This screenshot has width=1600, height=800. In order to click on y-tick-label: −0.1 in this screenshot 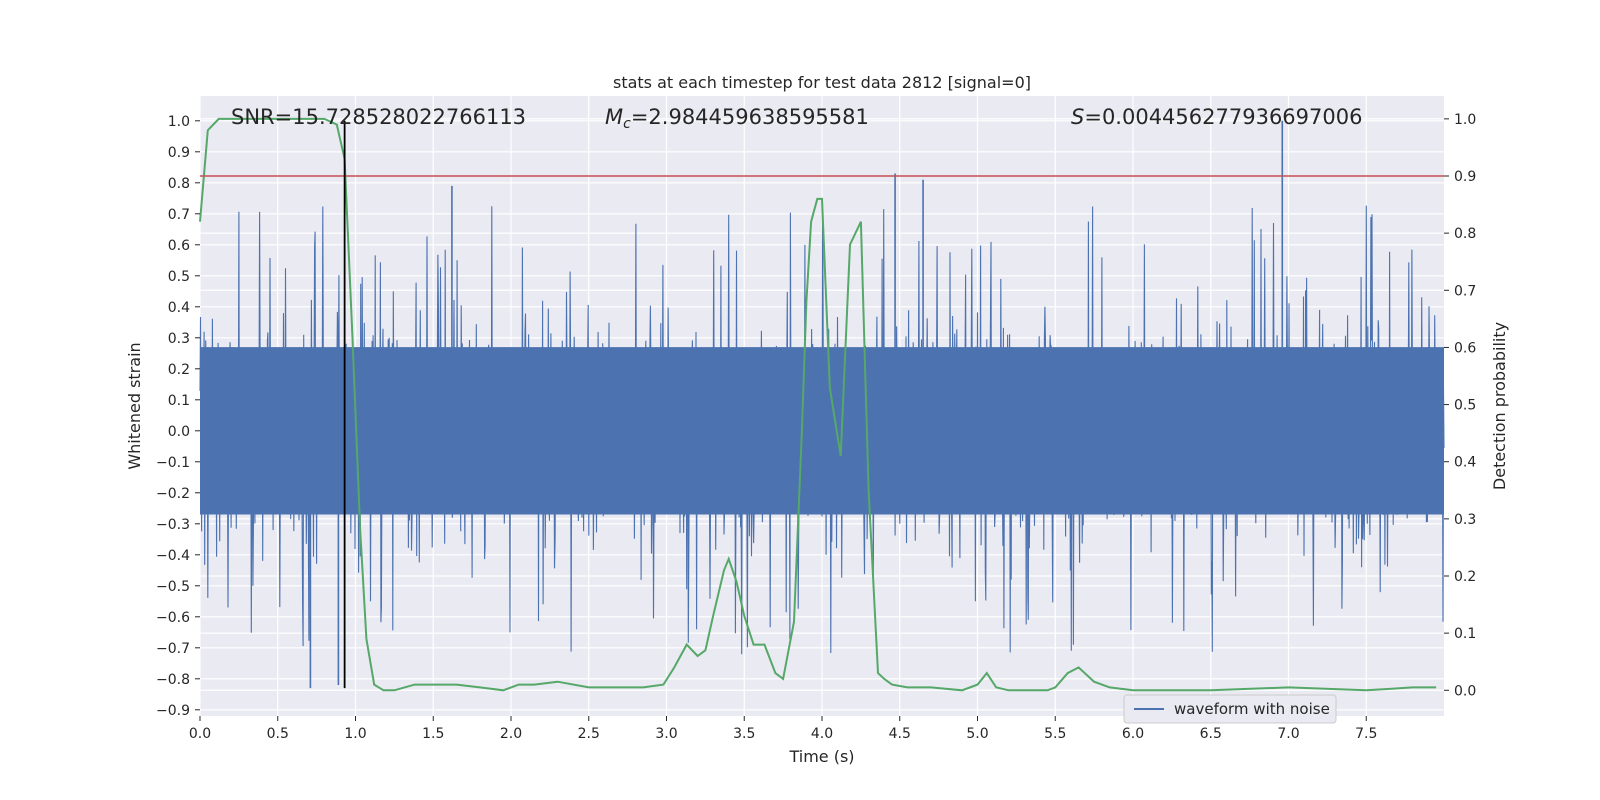, I will do `click(173, 463)`.